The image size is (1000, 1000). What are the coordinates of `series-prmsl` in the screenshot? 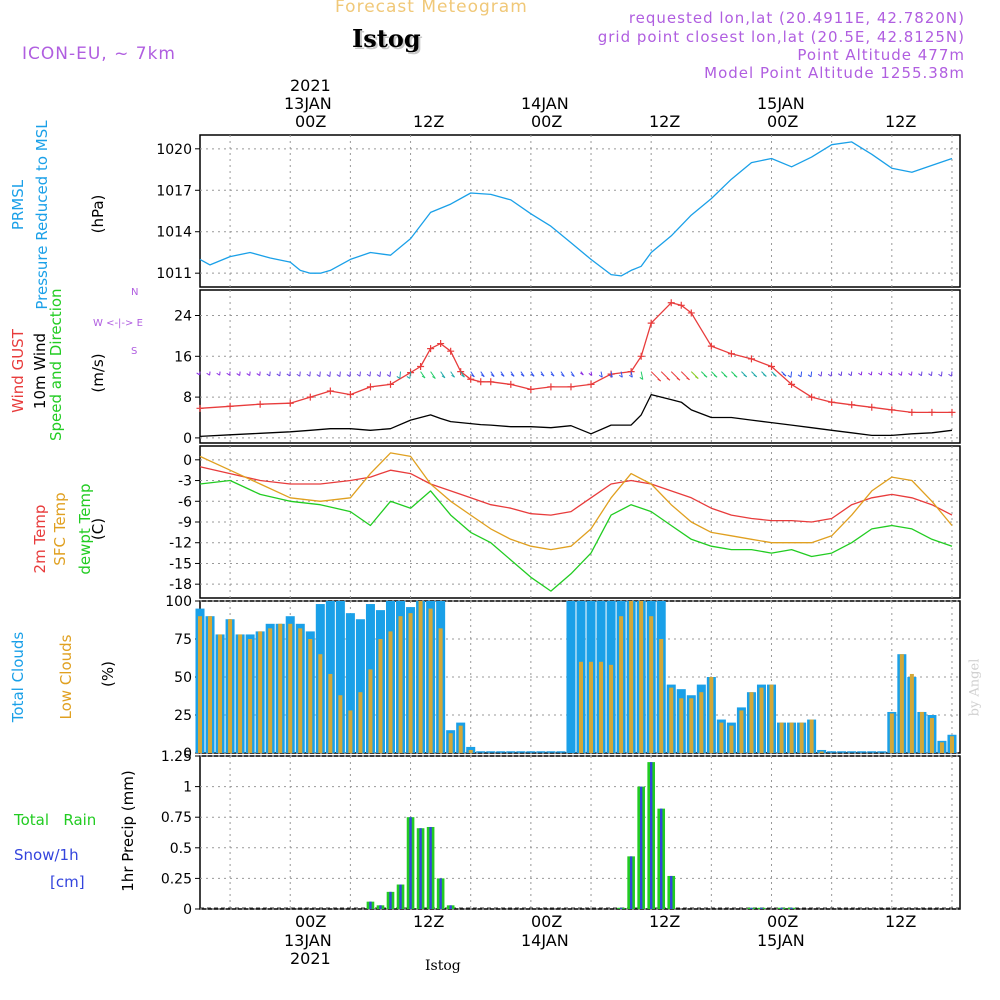 It's located at (576, 209).